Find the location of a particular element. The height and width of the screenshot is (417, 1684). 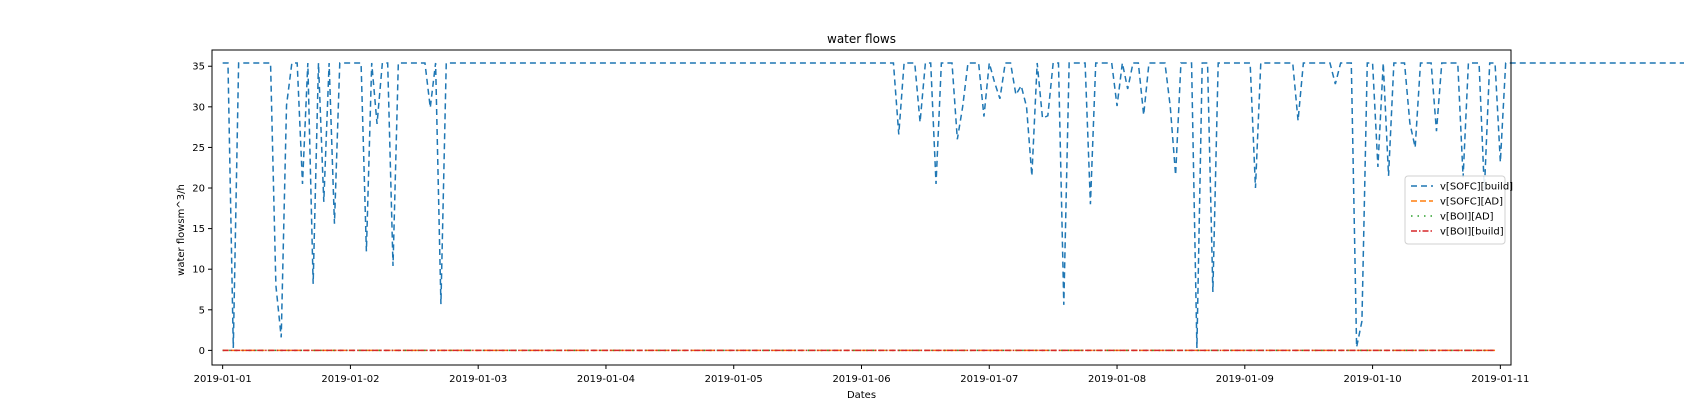

y-tick-label: 35 is located at coordinates (198, 67).